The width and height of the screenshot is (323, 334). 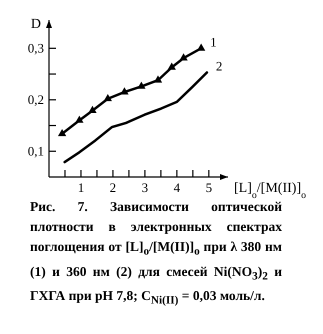 What do you see at coordinates (219, 66) in the screenshot?
I see `series-label: 2` at bounding box center [219, 66].